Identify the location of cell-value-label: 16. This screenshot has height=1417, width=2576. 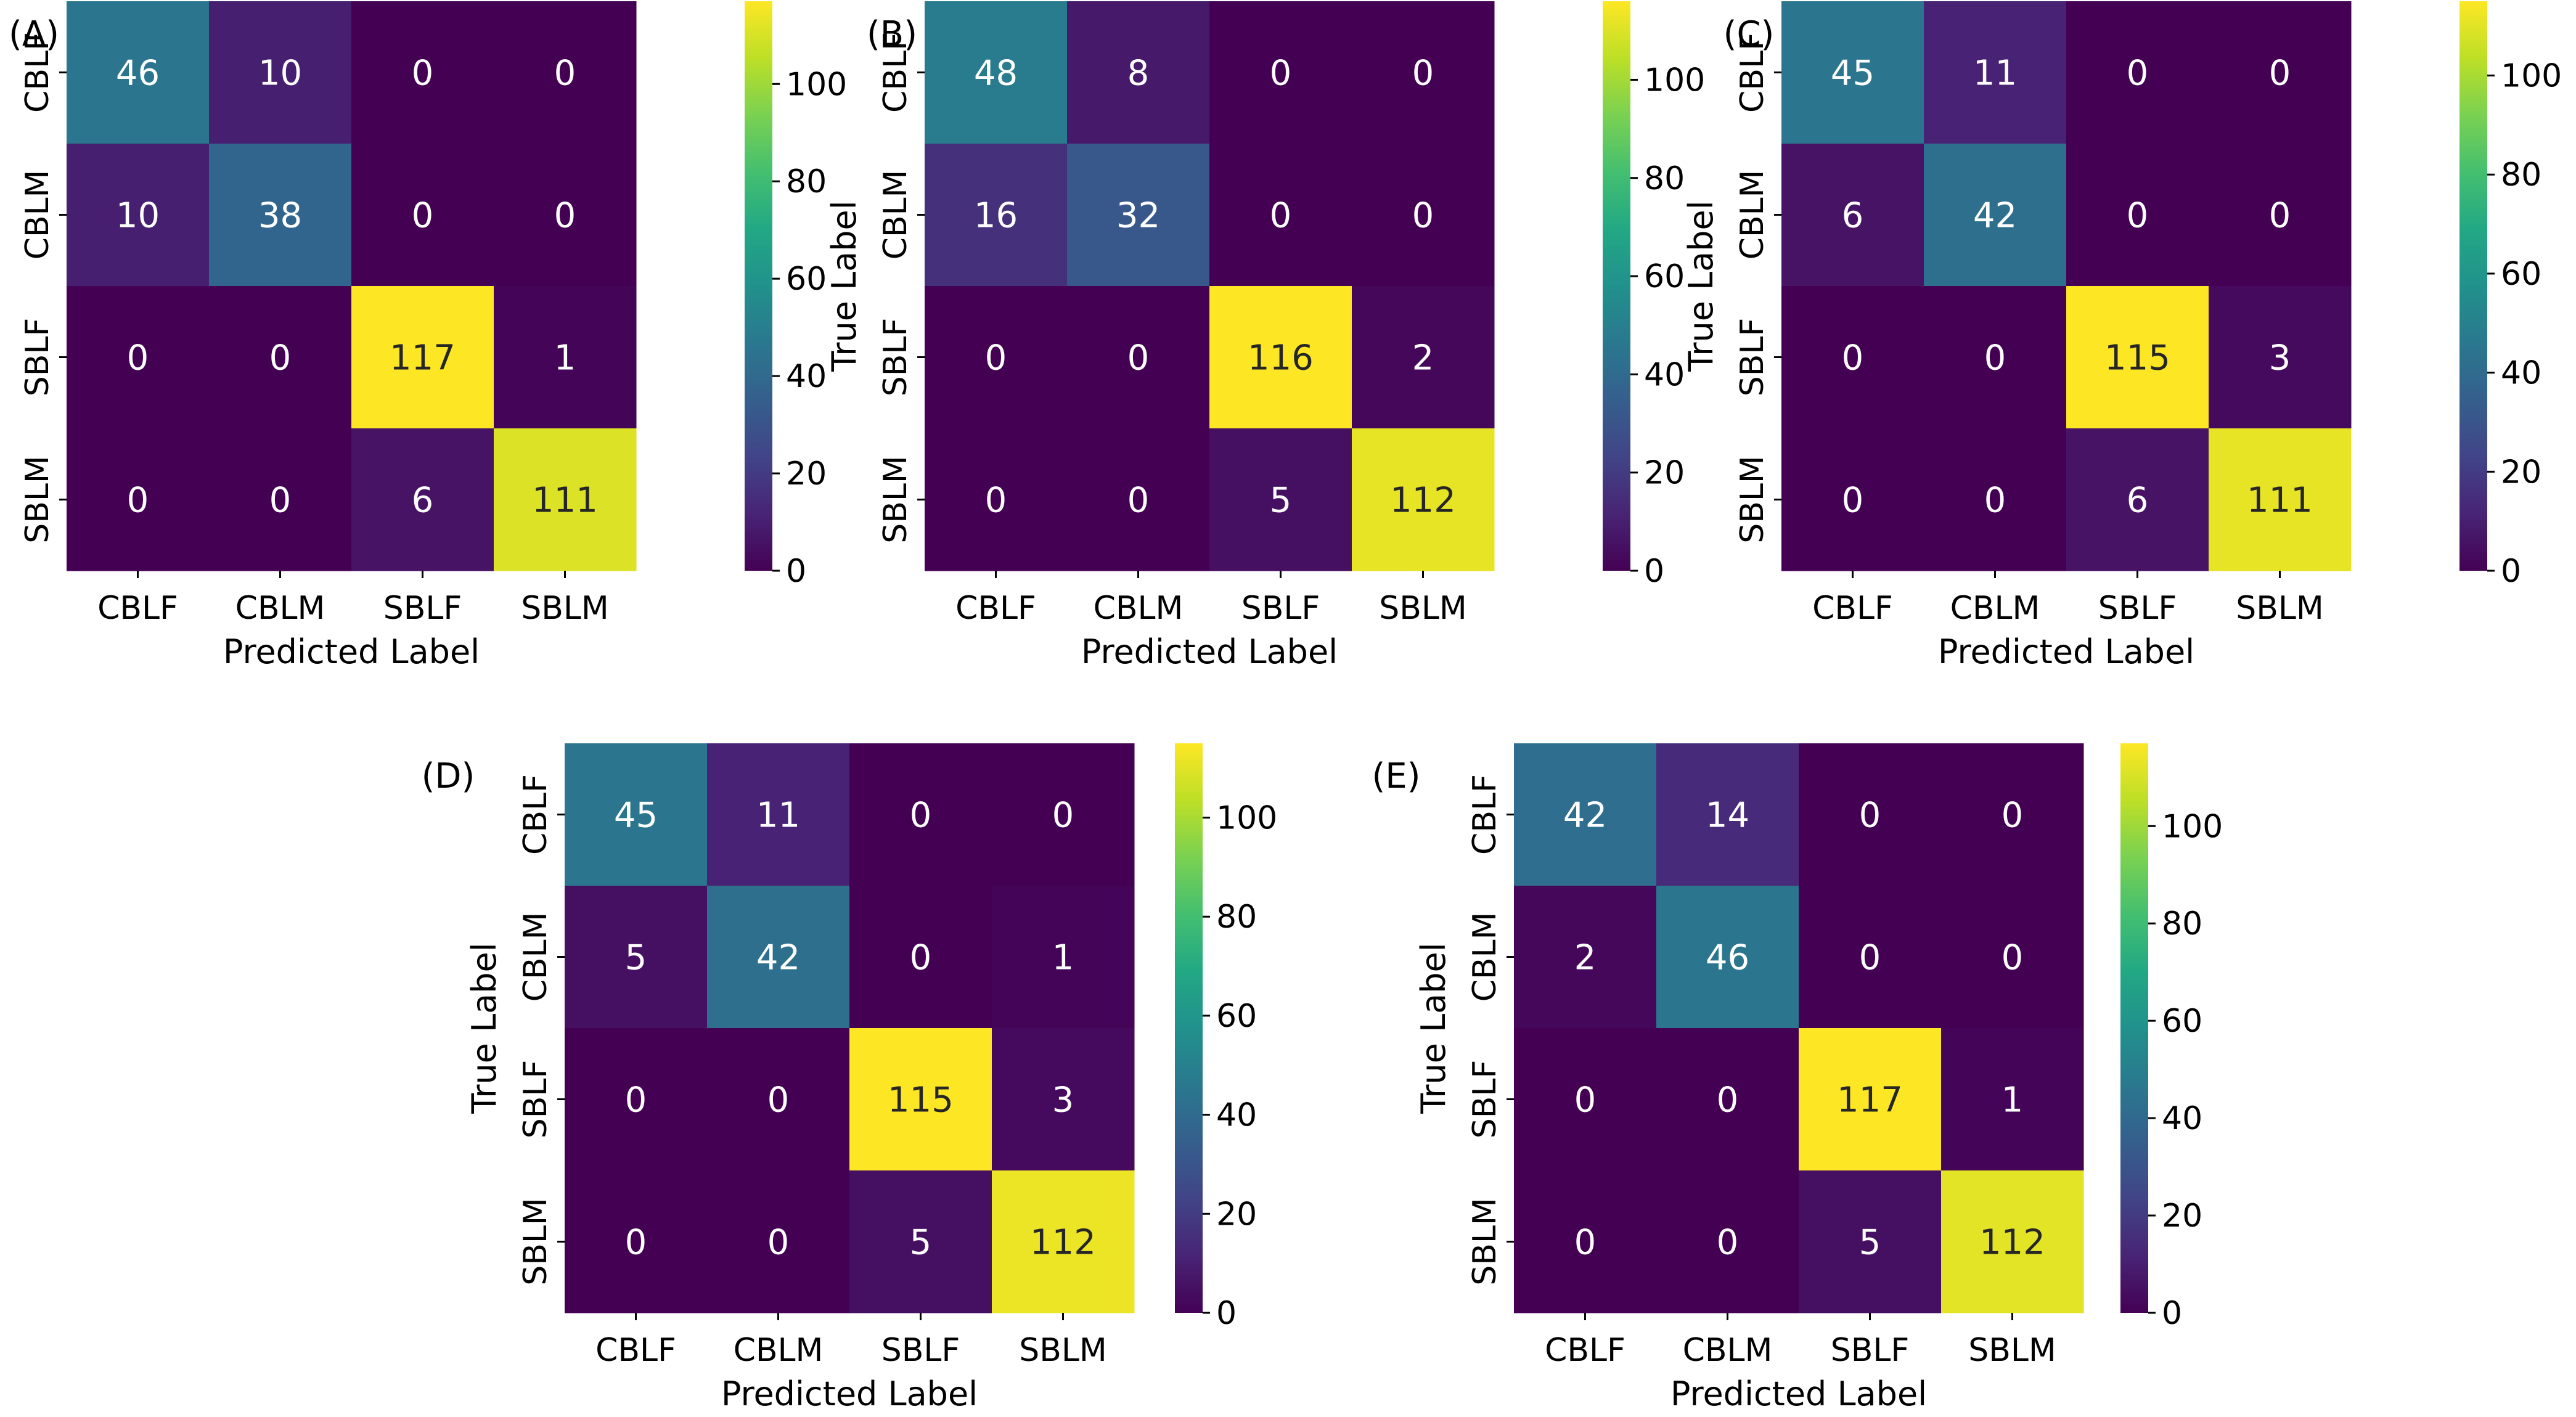
(996, 216).